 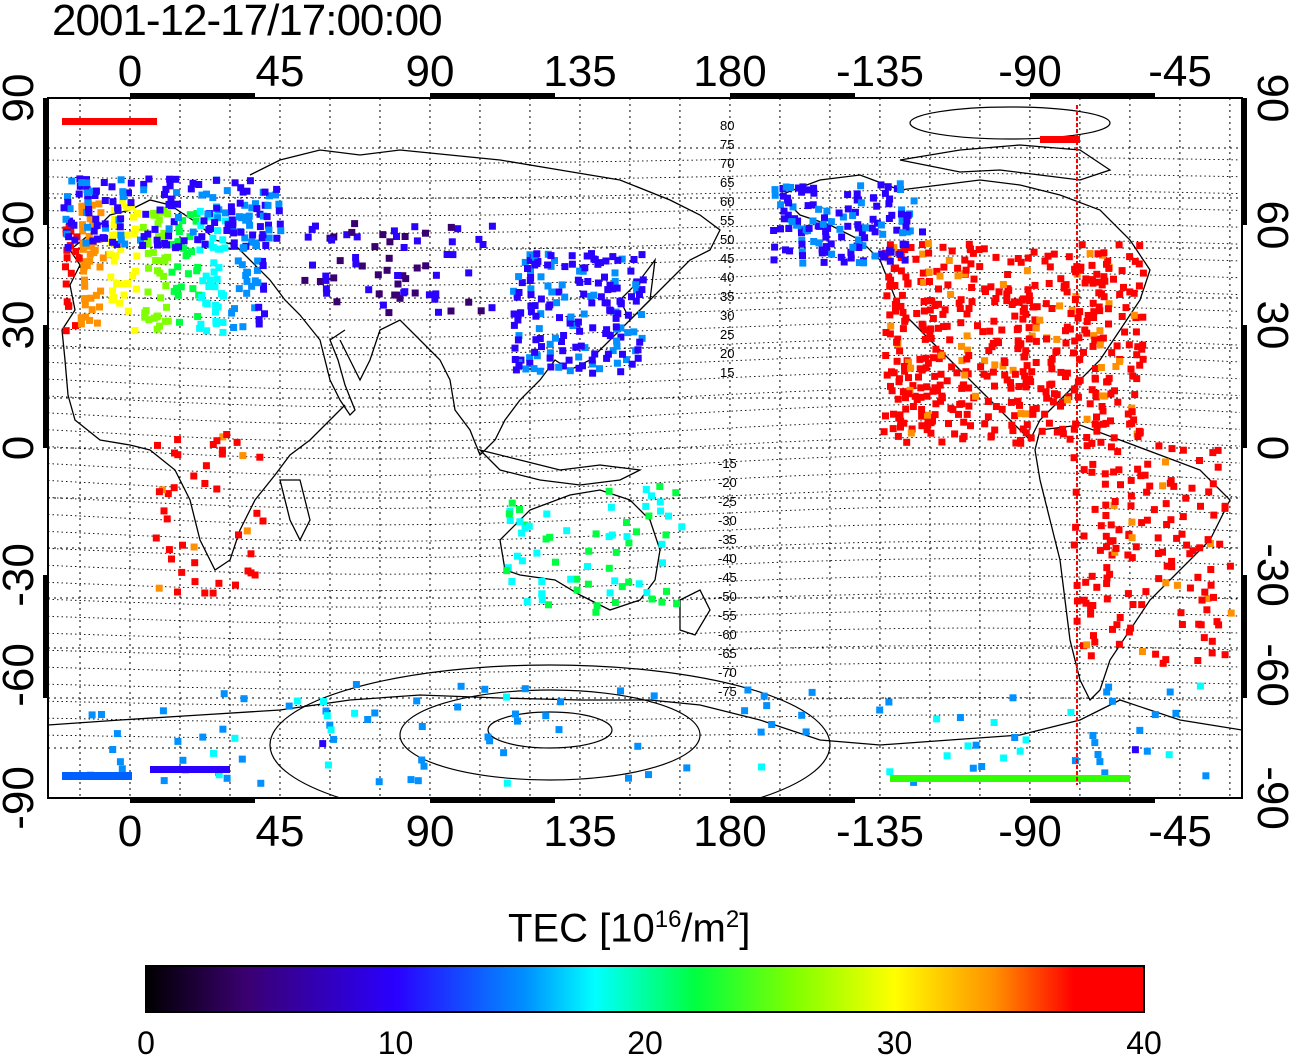 I want to click on contour-label: -35, so click(x=727, y=539).